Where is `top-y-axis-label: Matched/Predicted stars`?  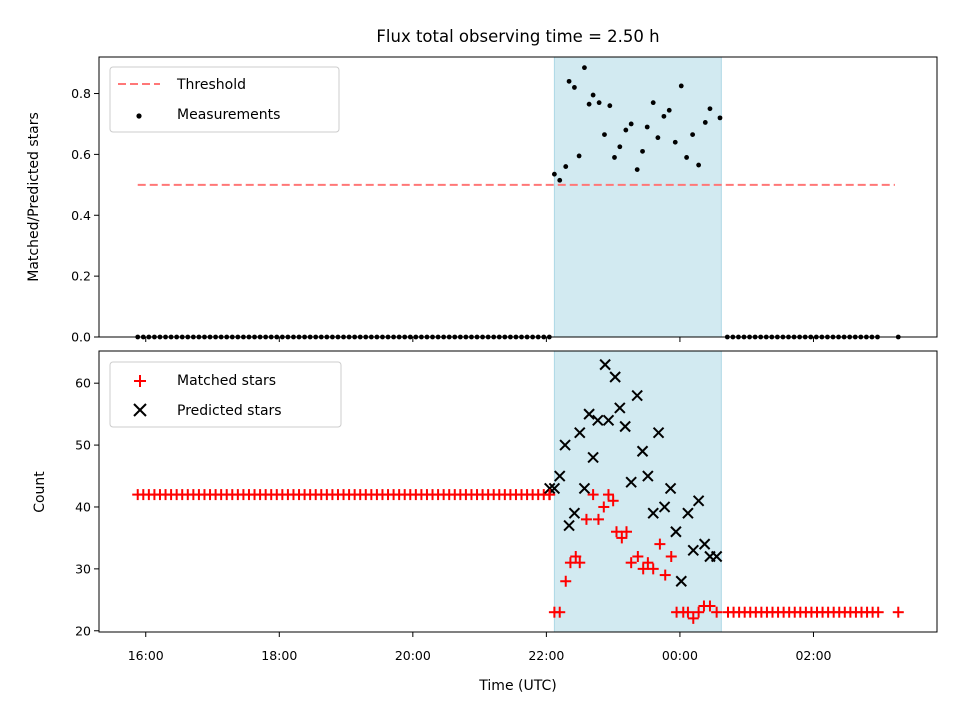
top-y-axis-label: Matched/Predicted stars is located at coordinates (34, 197).